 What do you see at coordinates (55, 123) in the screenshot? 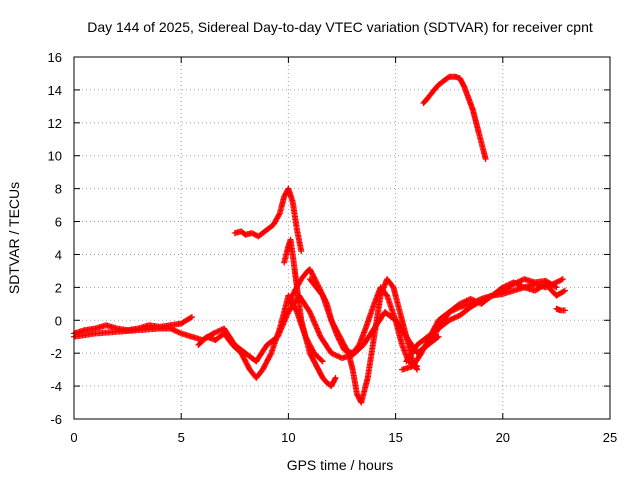
I see `y-tick-label: 12` at bounding box center [55, 123].